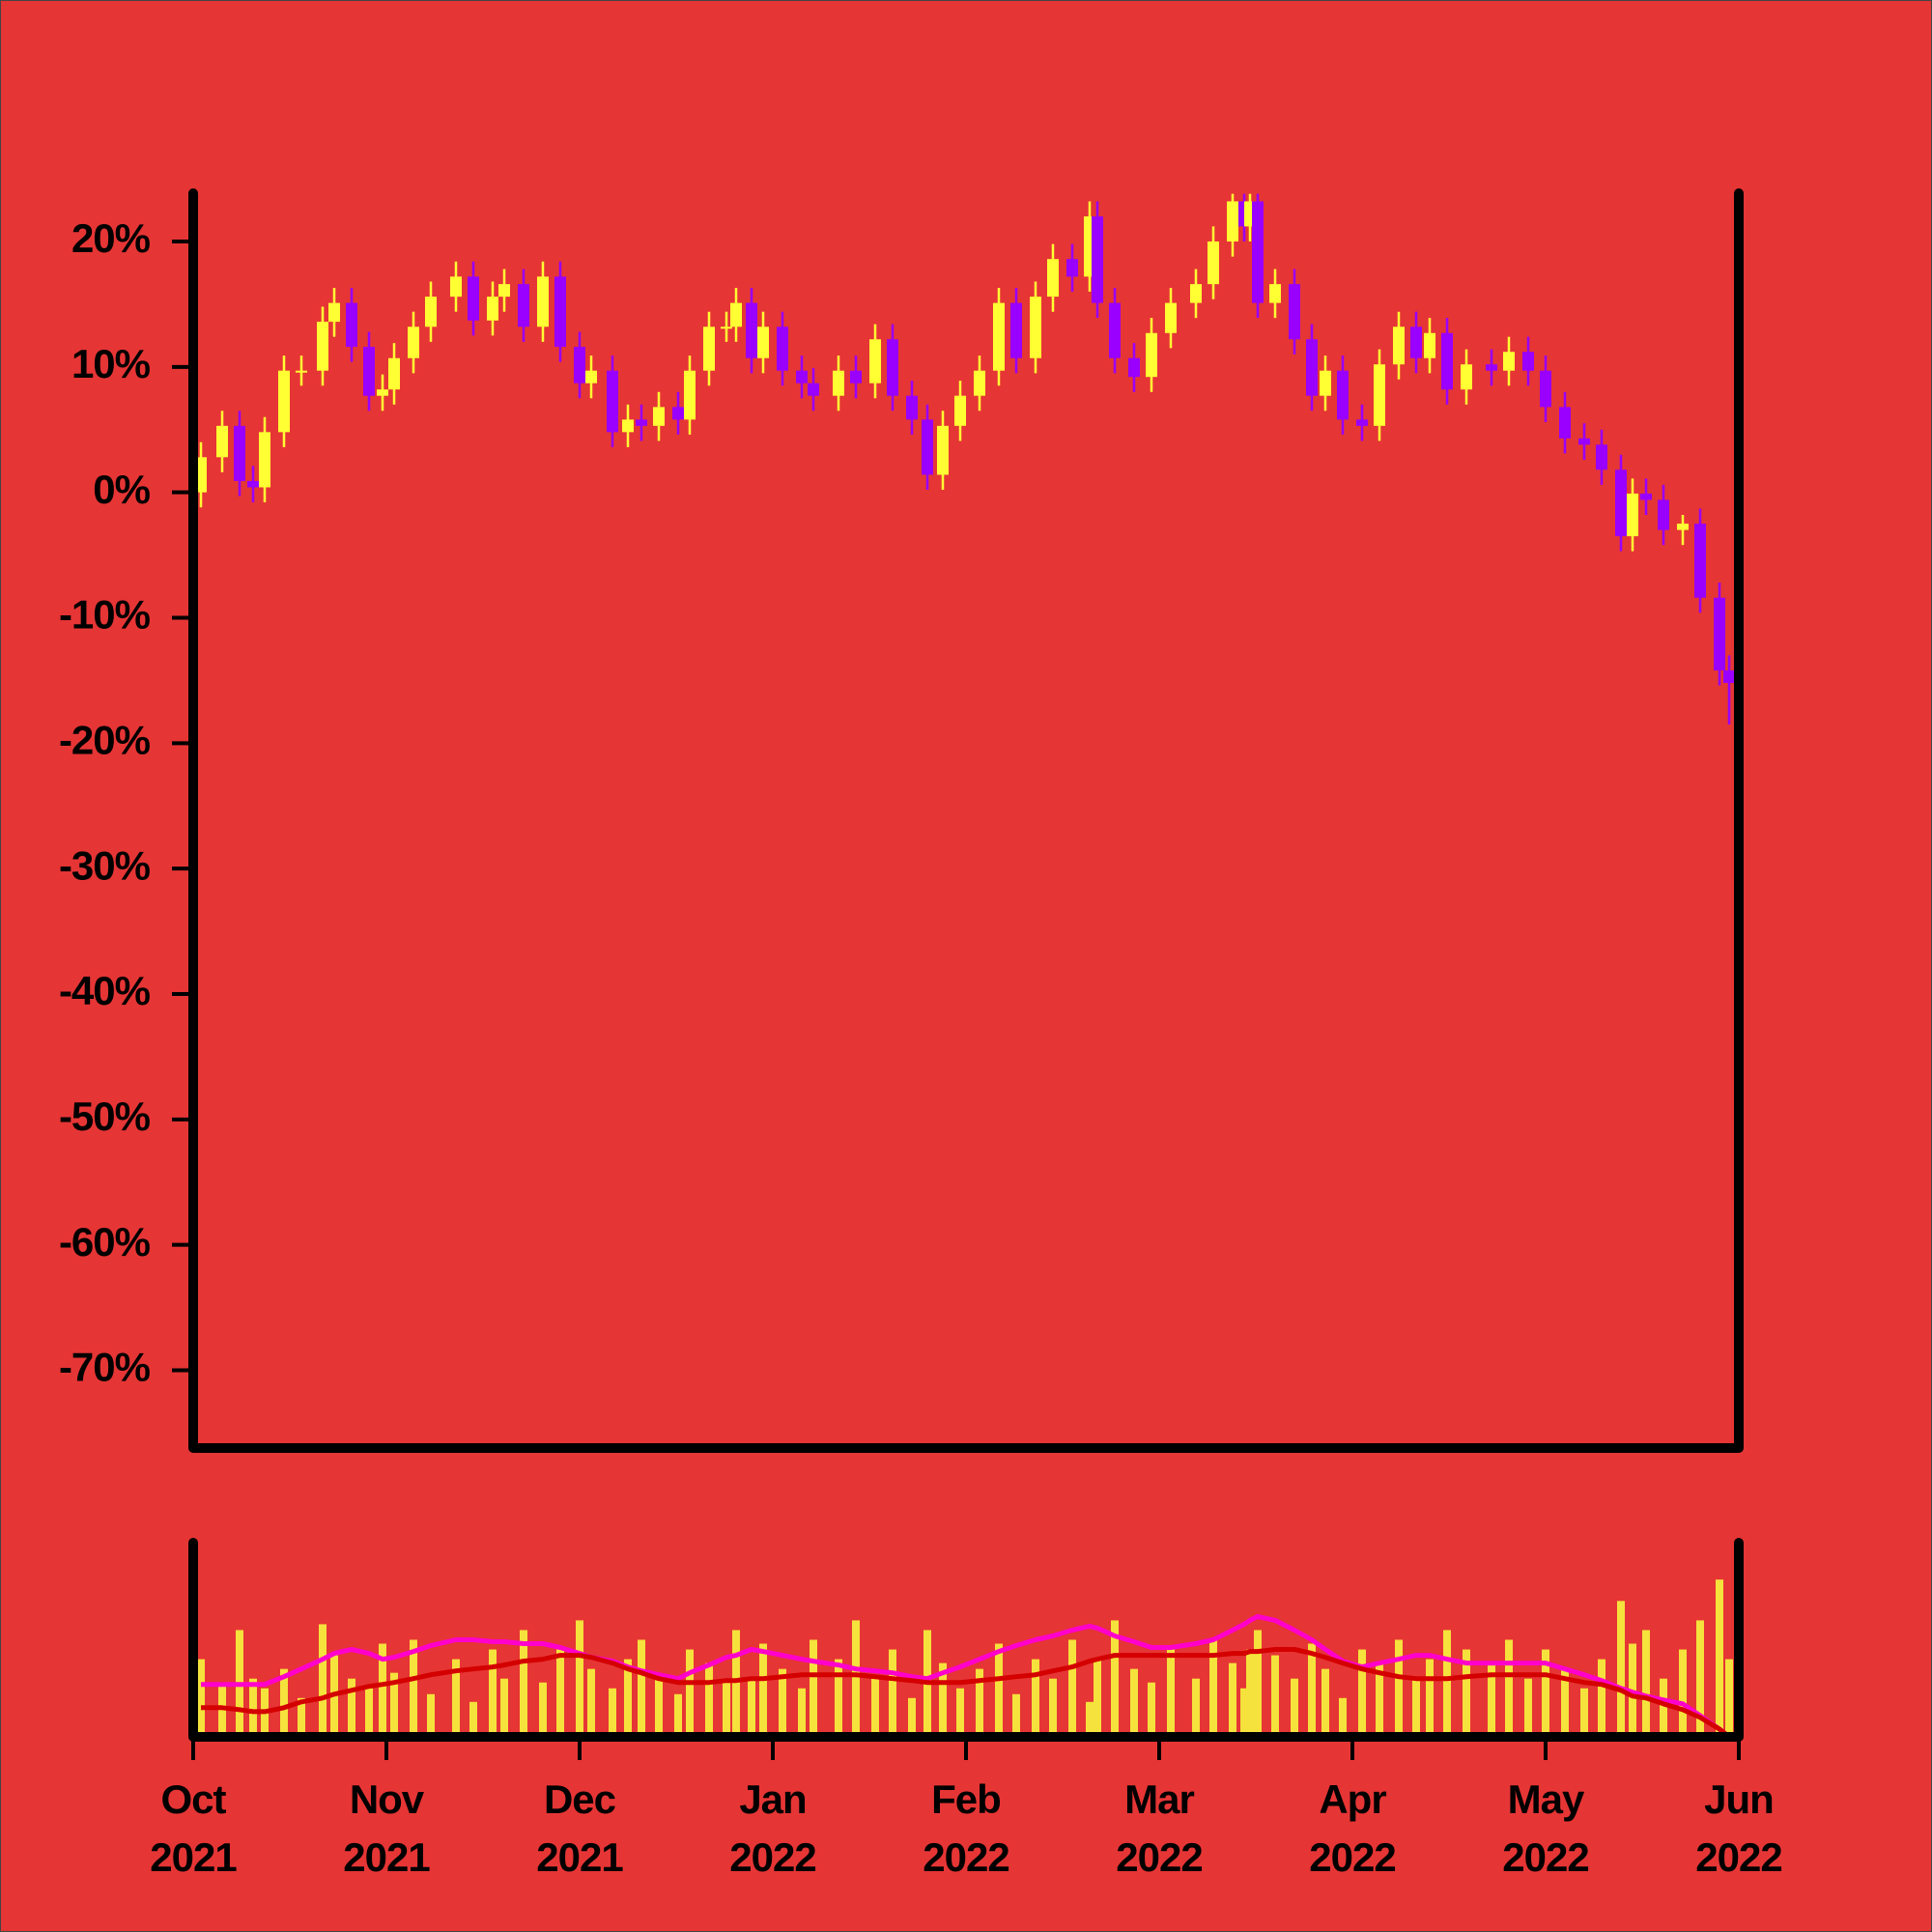 The image size is (1932, 1932). I want to click on y-tick-label: -30%, so click(105, 865).